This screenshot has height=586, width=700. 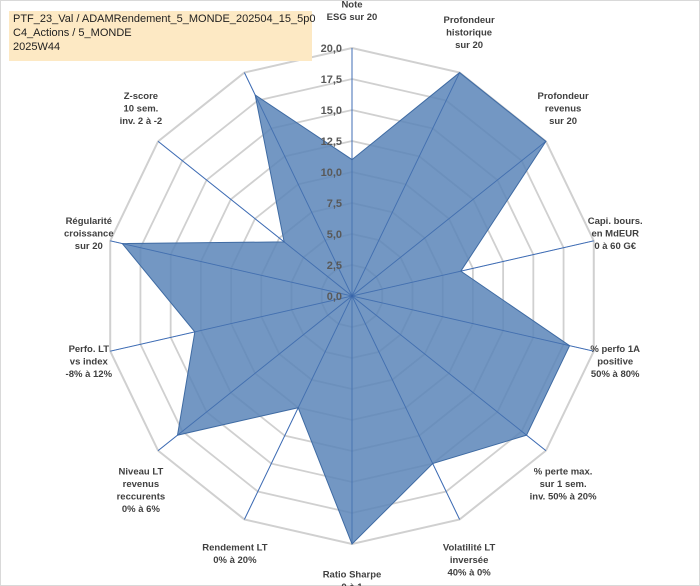 I want to click on axis-label-7-line-1: 0 à 1, so click(x=352, y=584).